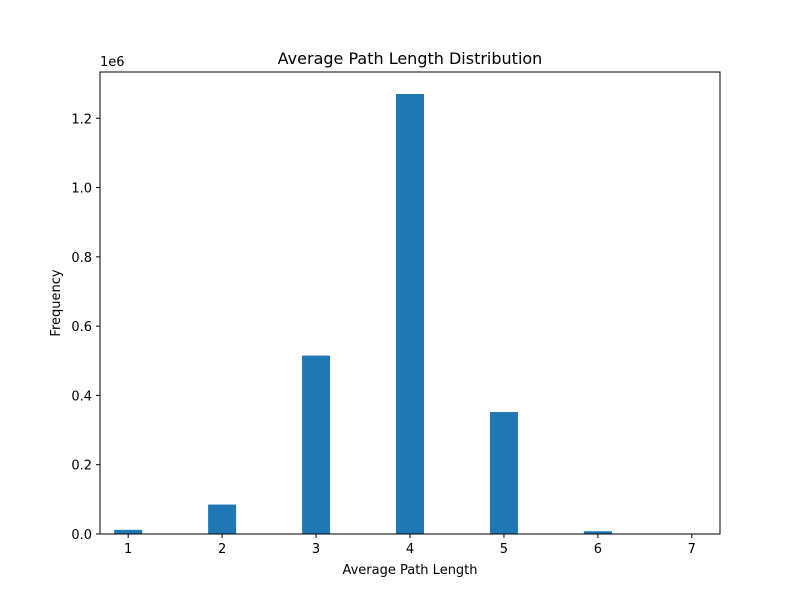 This screenshot has width=800, height=600. I want to click on x-tick-label: 5, so click(504, 549).